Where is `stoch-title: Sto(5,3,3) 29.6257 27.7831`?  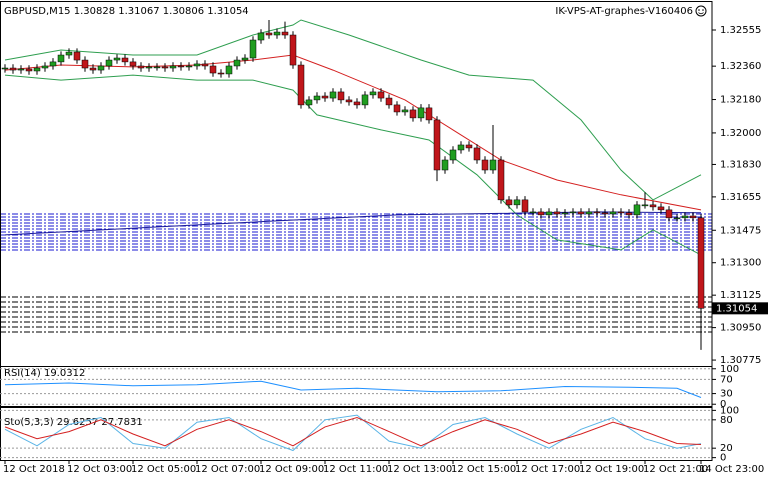 stoch-title: Sto(5,3,3) 29.6257 27.7831 is located at coordinates (73, 422).